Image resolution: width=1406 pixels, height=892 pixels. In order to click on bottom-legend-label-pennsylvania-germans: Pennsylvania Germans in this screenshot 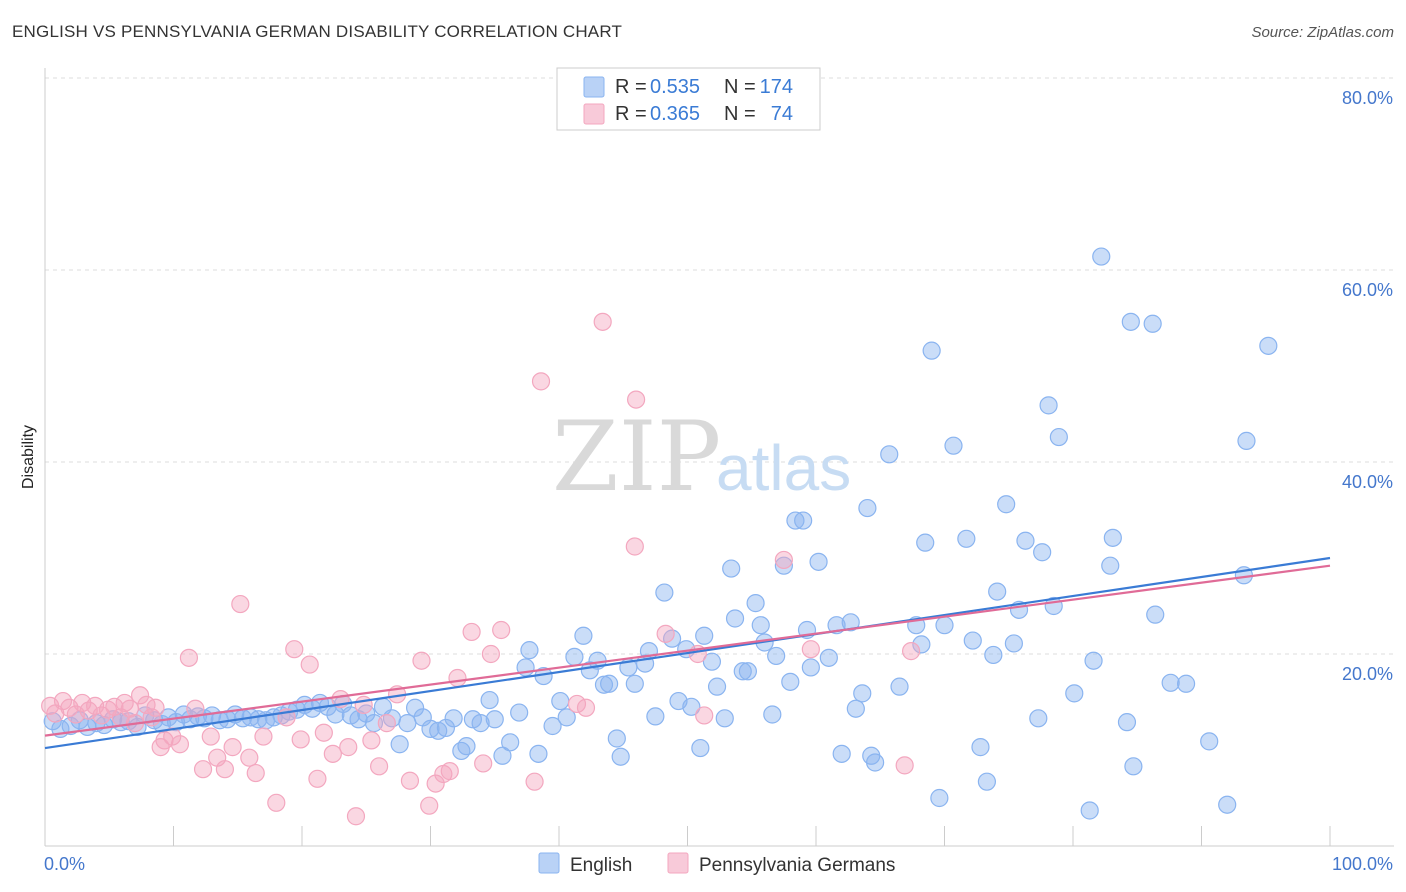, I will do `click(797, 865)`.